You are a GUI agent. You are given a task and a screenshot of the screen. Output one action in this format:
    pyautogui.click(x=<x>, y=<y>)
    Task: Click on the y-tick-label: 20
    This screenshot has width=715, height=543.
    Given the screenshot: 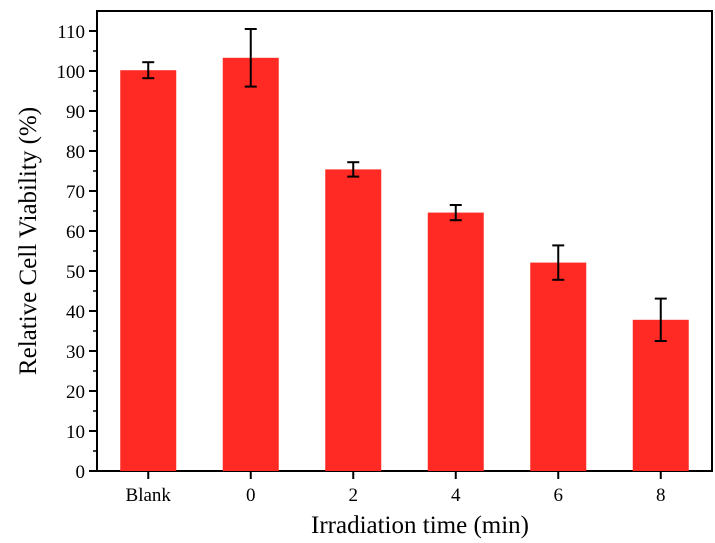 What is the action you would take?
    pyautogui.click(x=75, y=392)
    